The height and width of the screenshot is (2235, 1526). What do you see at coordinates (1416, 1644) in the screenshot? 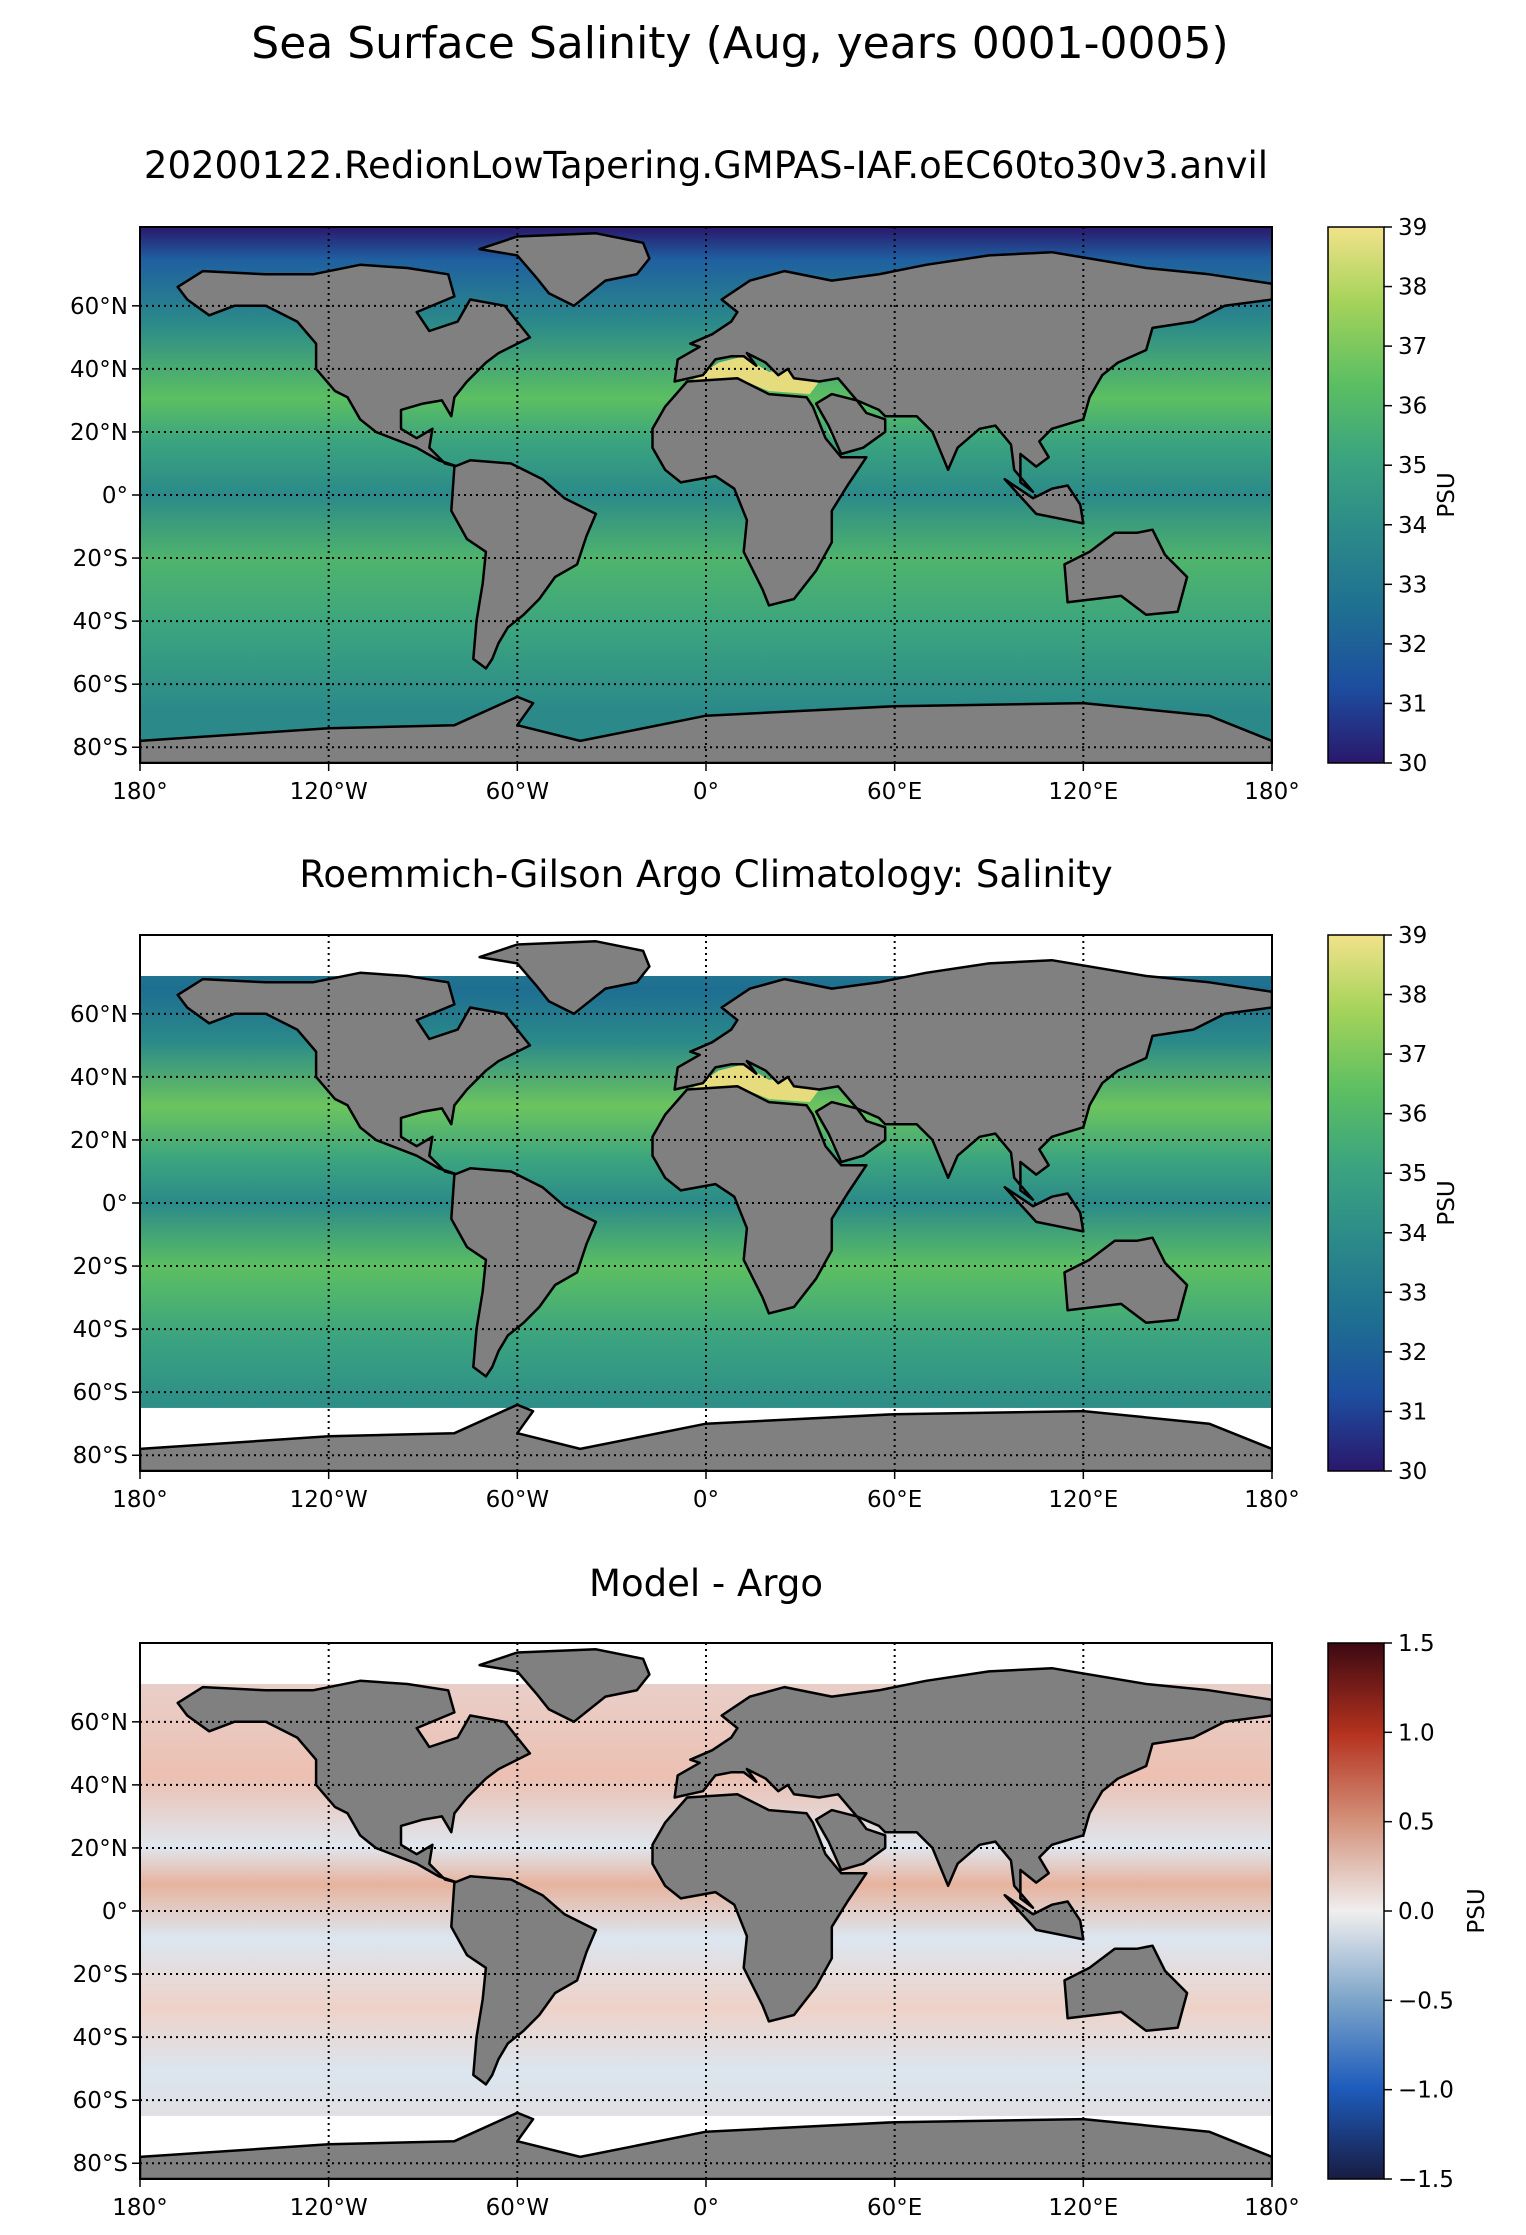
I see `colorbar-tick-label: 1.5` at bounding box center [1416, 1644].